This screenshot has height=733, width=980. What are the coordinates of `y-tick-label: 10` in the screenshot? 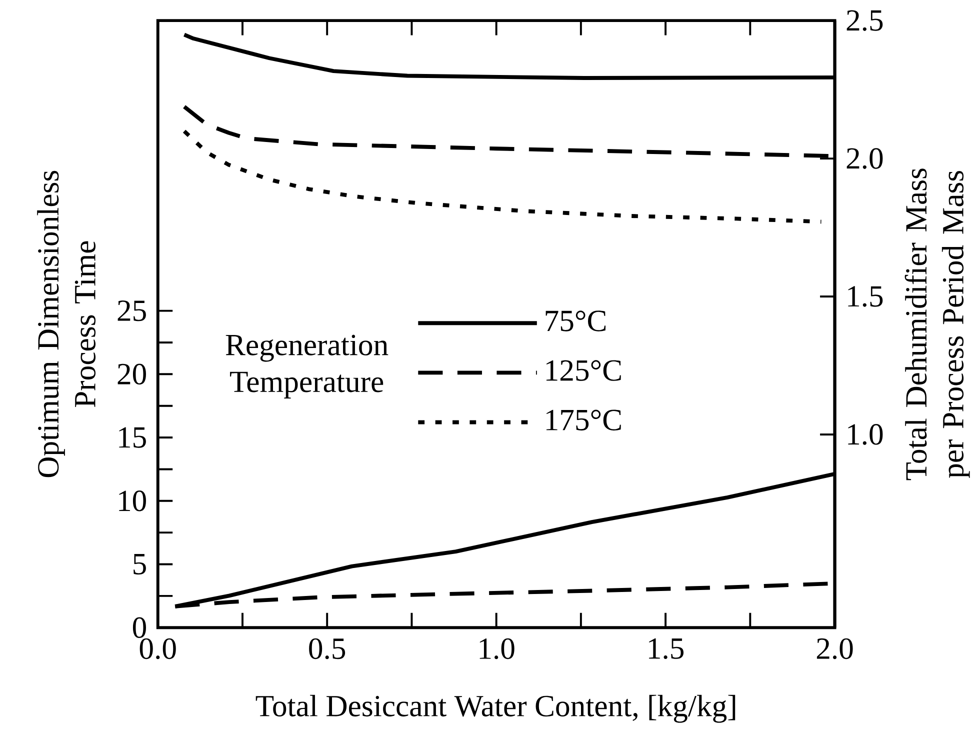 It's located at (132, 501).